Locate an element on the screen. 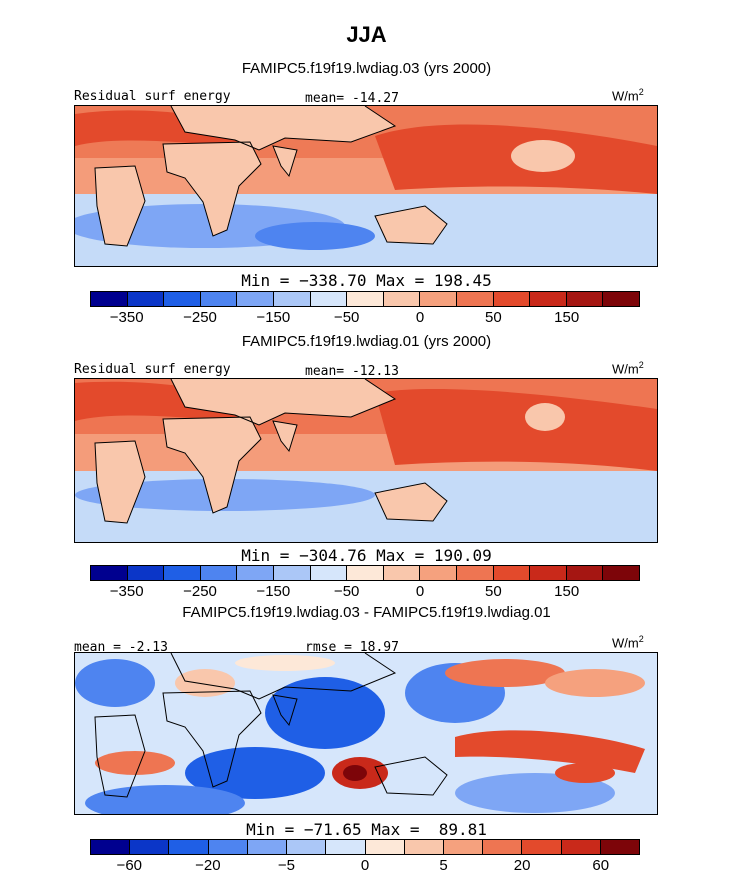 The width and height of the screenshot is (733, 883). panel-1-colorbar is located at coordinates (365, 299).